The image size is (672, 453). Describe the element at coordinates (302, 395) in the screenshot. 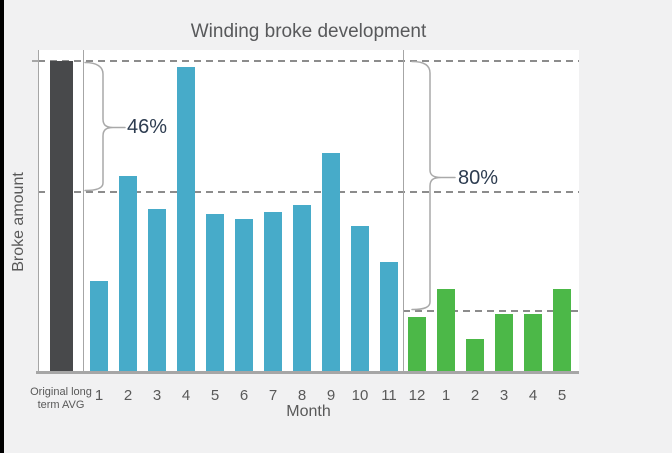

I see `x-tick-label-8: 8` at that location.